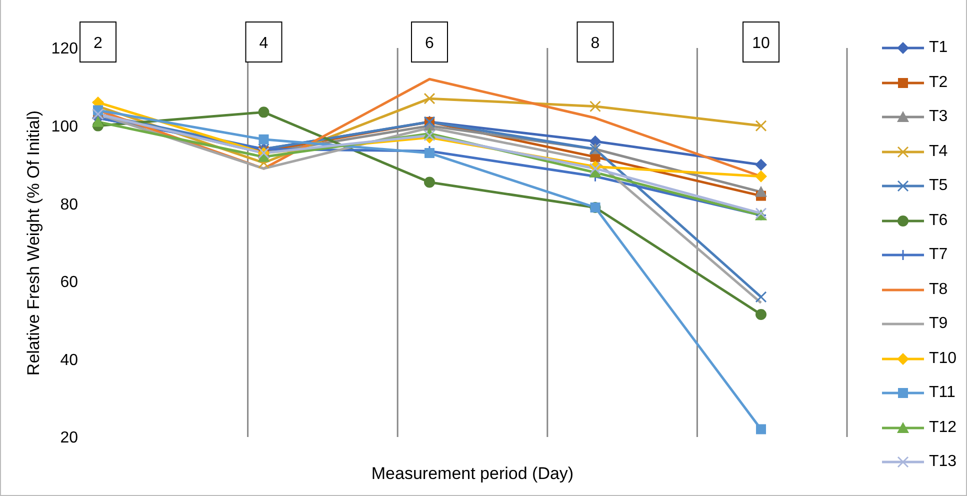 This screenshot has height=496, width=967. What do you see at coordinates (938, 151) in the screenshot?
I see `legend-label: T4` at bounding box center [938, 151].